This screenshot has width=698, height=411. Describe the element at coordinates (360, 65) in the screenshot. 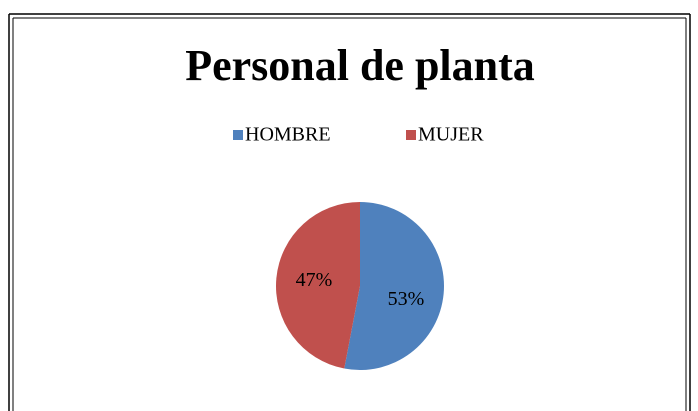

I see `chart-title: Personal de planta` at that location.